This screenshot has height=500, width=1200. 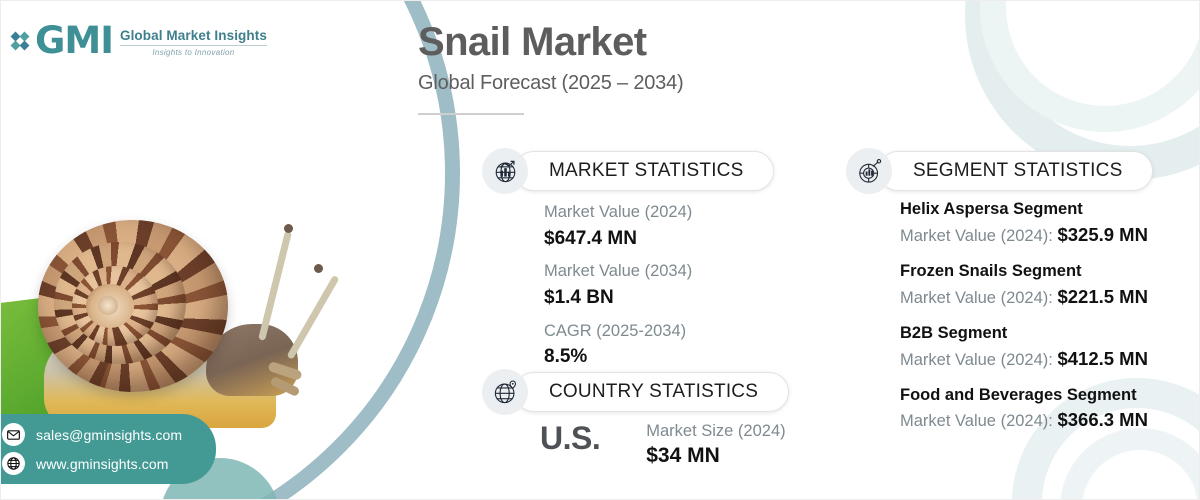 I want to click on snail-eye-left, so click(x=288, y=228).